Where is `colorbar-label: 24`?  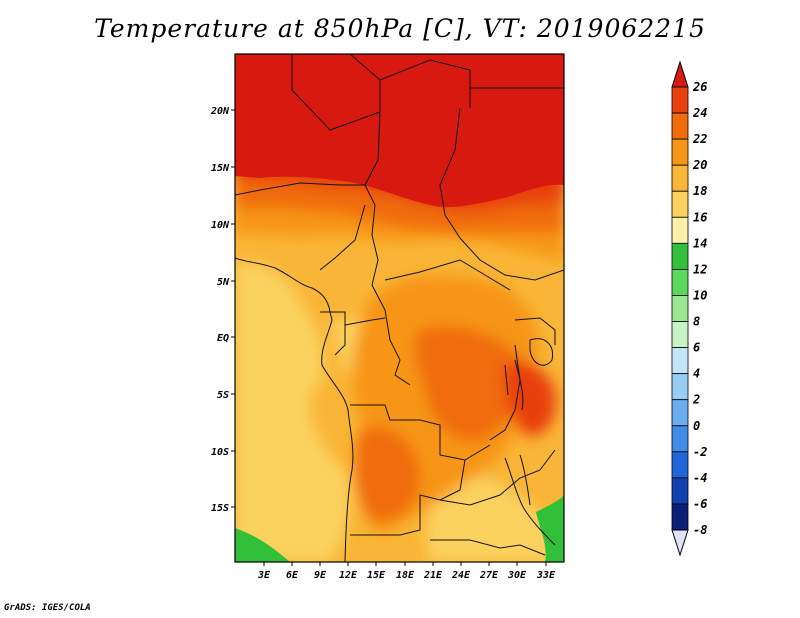
colorbar-label: 24 is located at coordinates (699, 113).